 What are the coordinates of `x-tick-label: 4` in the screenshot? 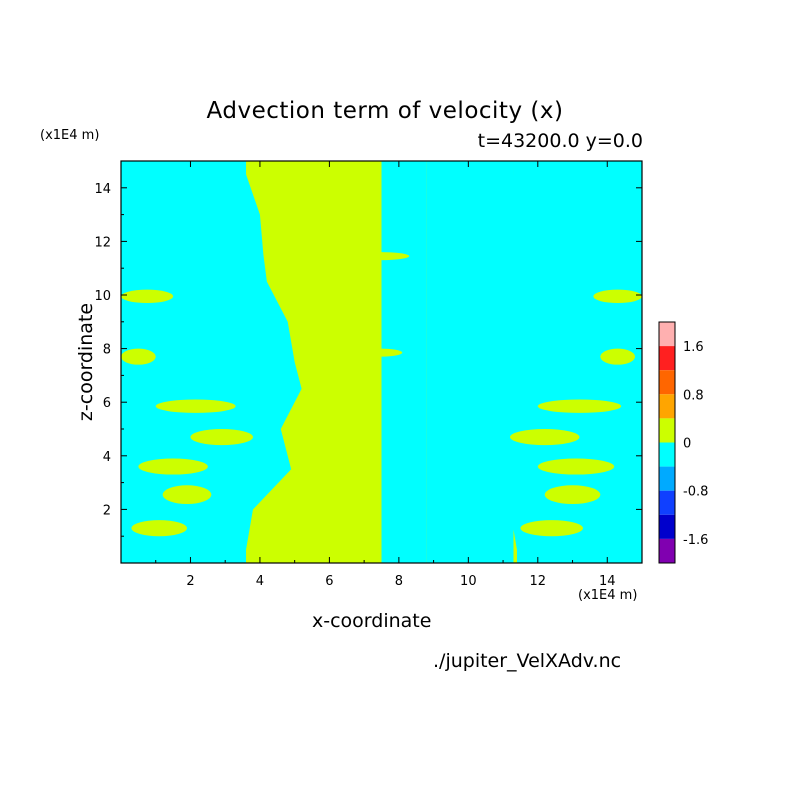 It's located at (260, 581).